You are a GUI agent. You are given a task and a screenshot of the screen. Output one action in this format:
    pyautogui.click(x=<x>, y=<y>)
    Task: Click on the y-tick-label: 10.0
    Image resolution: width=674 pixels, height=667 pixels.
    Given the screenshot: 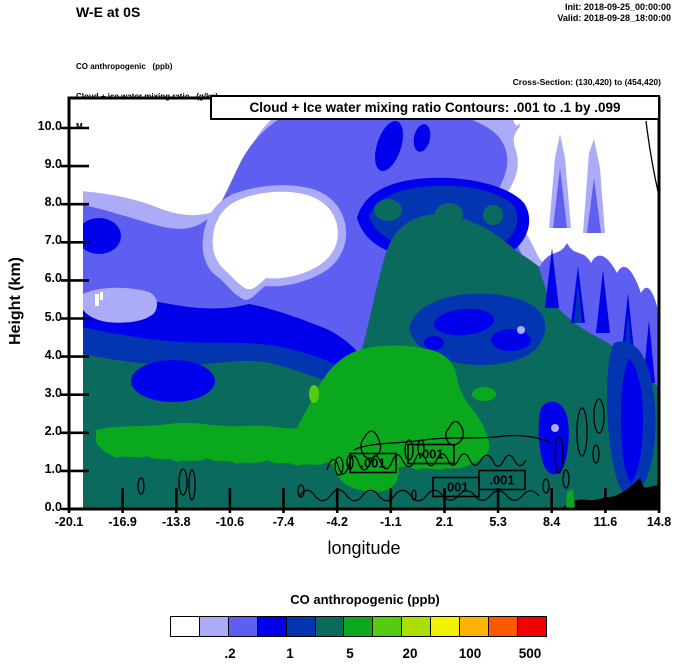 What is the action you would take?
    pyautogui.click(x=49, y=126)
    